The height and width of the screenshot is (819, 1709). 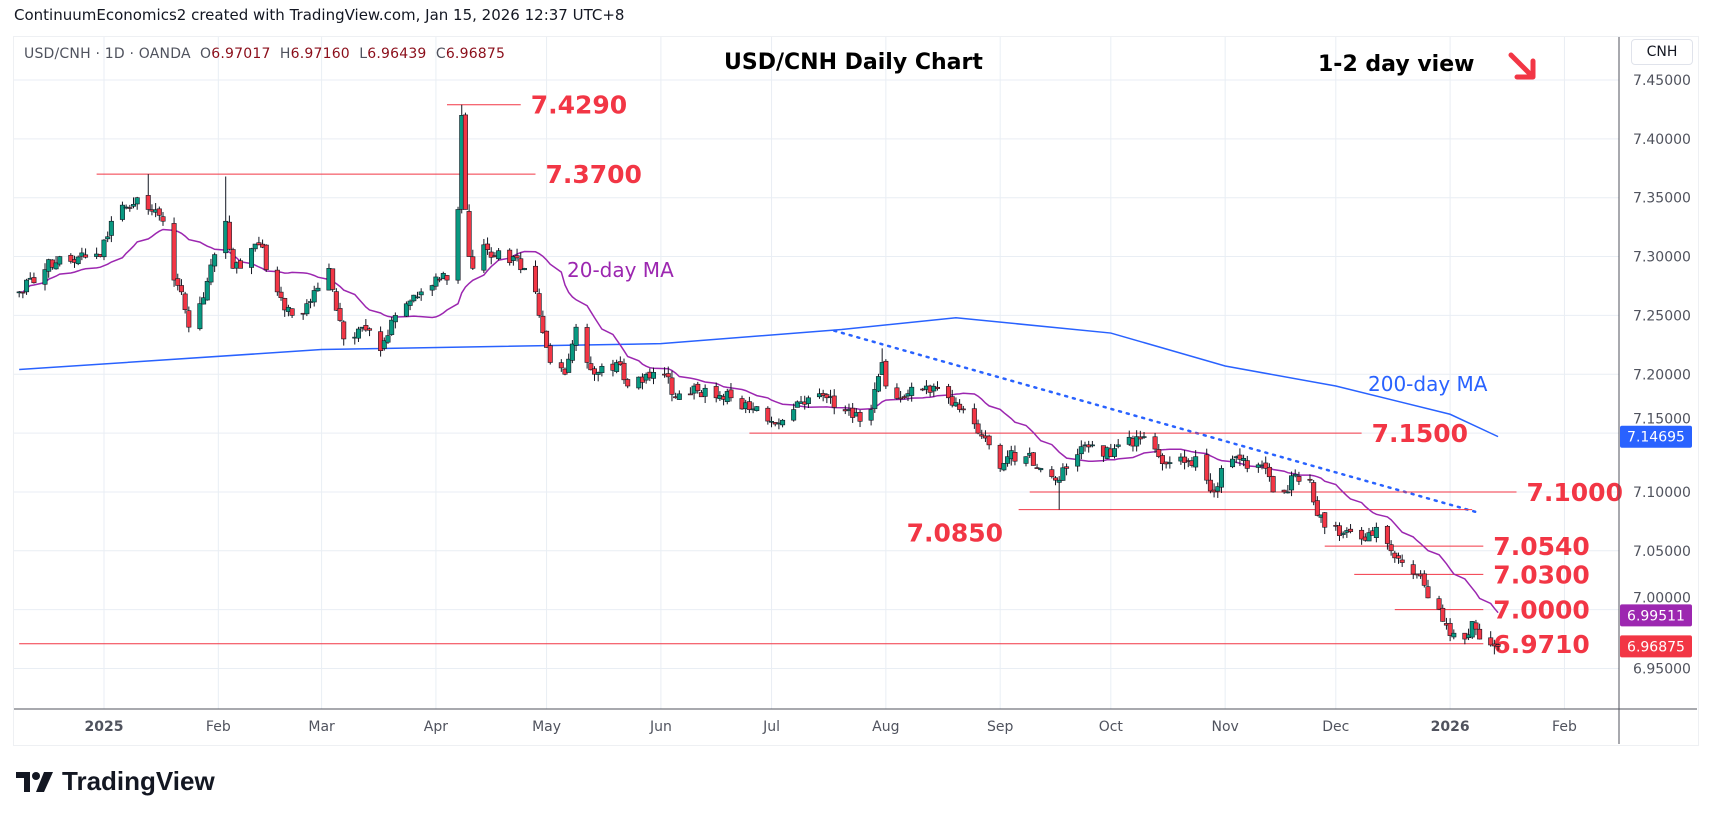 What do you see at coordinates (546, 727) in the screenshot?
I see `x-tick-label: May` at bounding box center [546, 727].